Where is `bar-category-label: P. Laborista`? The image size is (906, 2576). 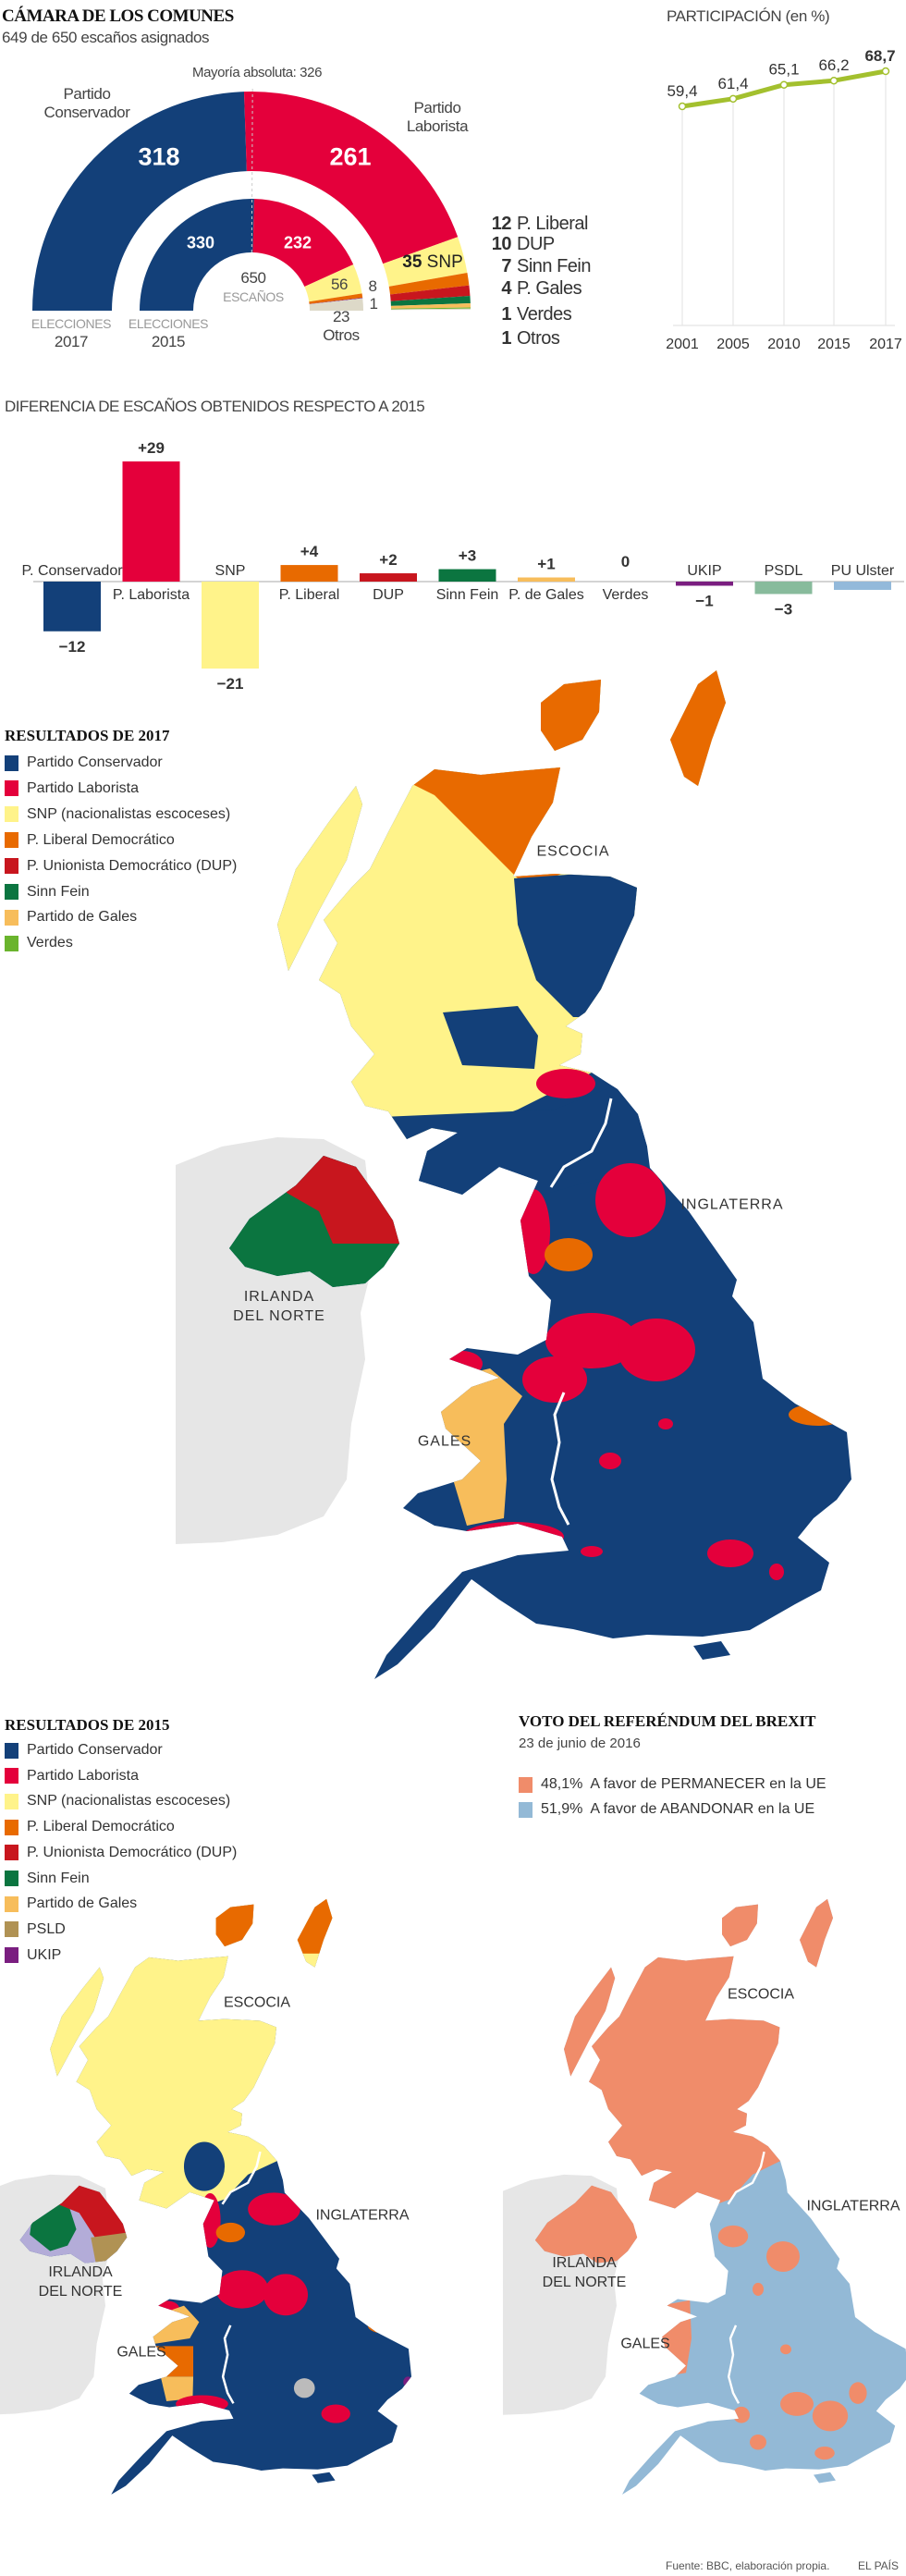
bar-category-label: P. Laborista is located at coordinates (151, 595).